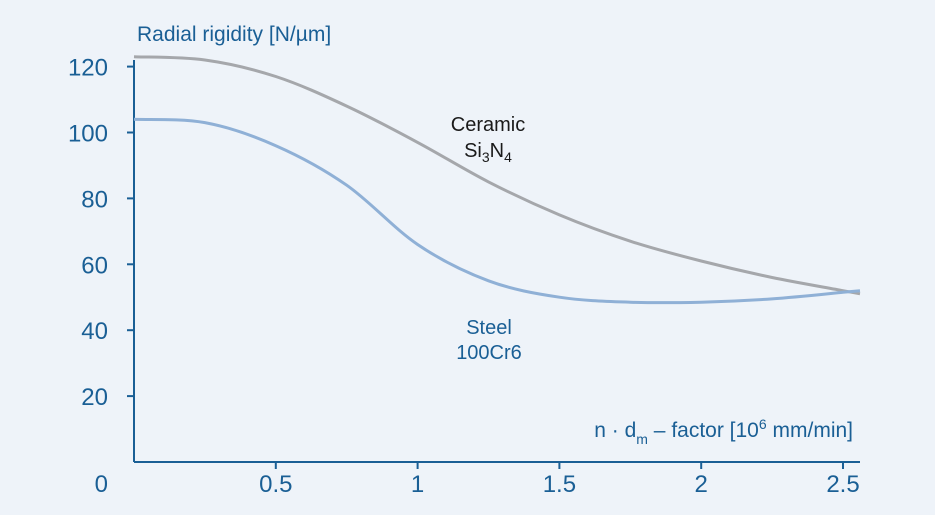 This screenshot has height=515, width=935. Describe the element at coordinates (508, 157) in the screenshot. I see `ceramic-formula-sub-4: 4` at that location.